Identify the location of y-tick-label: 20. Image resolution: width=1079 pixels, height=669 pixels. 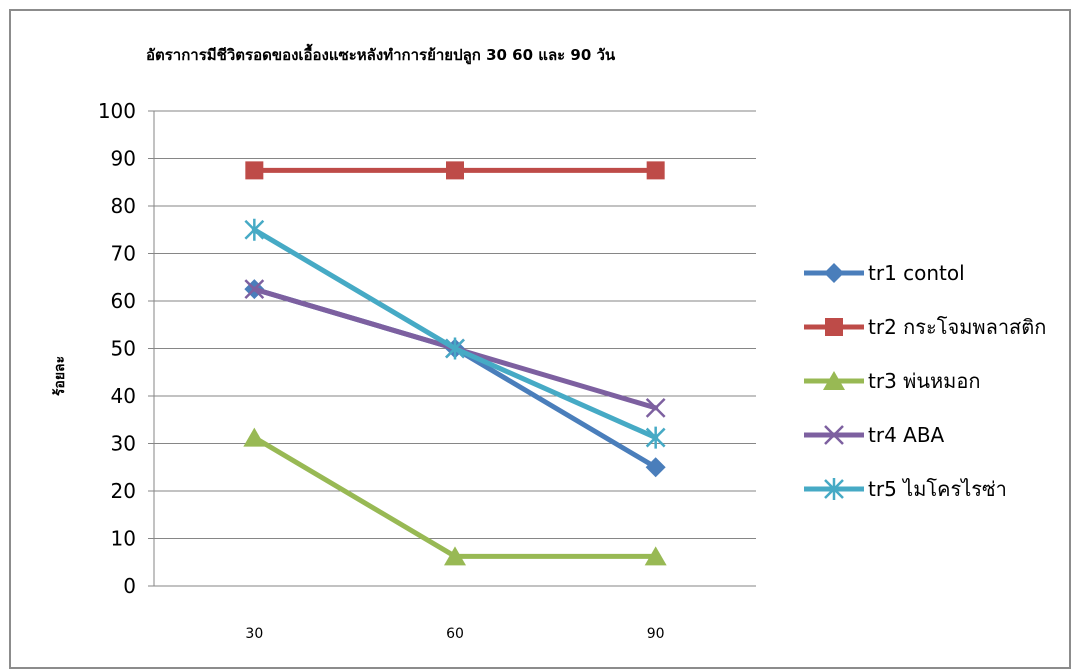
(123, 491).